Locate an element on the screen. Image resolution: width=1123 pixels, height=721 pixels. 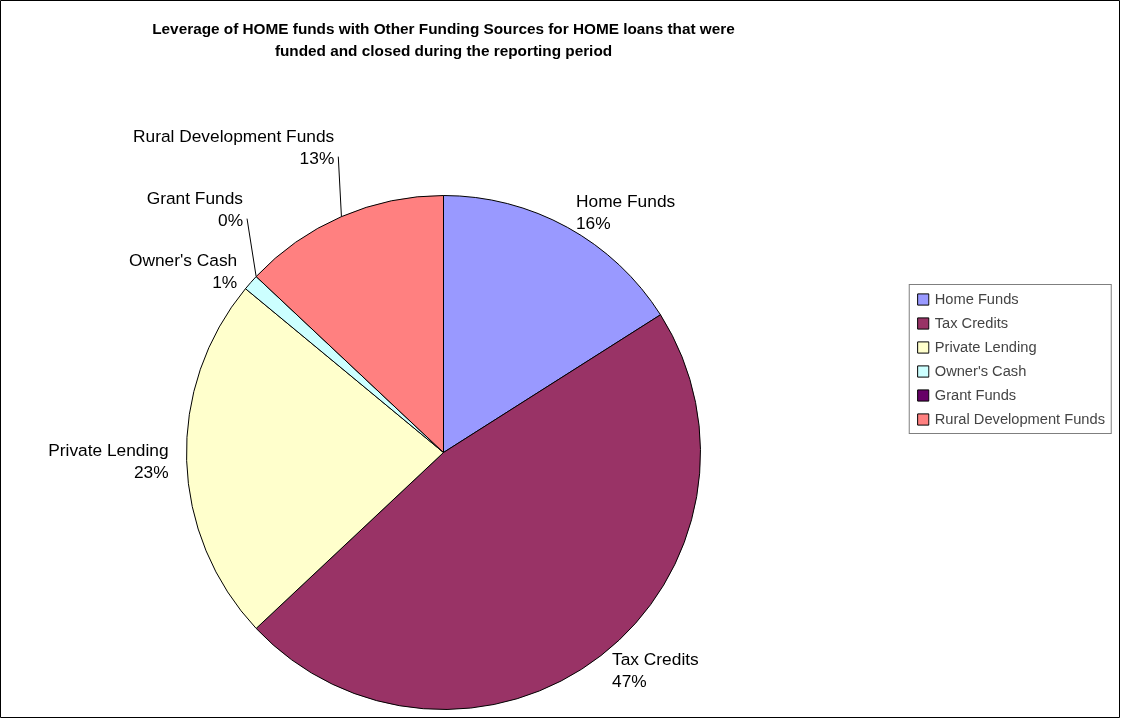
legend-label: Private Lending is located at coordinates (985, 347).